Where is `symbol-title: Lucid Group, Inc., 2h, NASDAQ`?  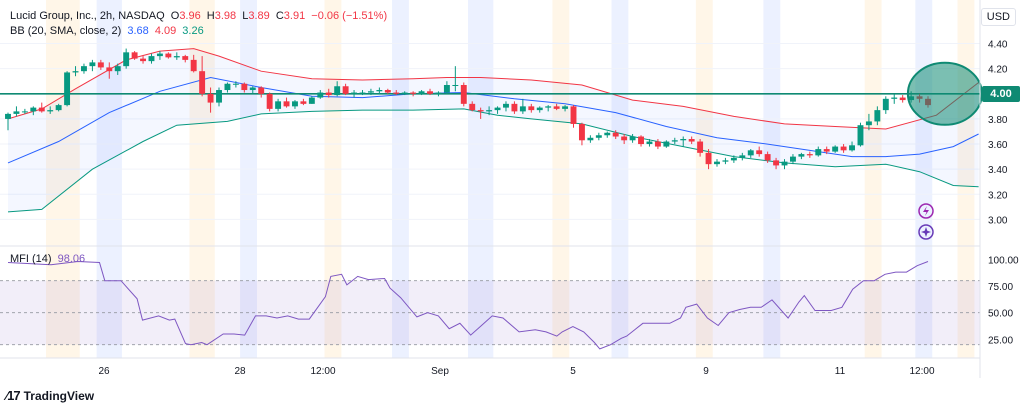
symbol-title: Lucid Group, Inc., 2h, NASDAQ is located at coordinates (87, 16).